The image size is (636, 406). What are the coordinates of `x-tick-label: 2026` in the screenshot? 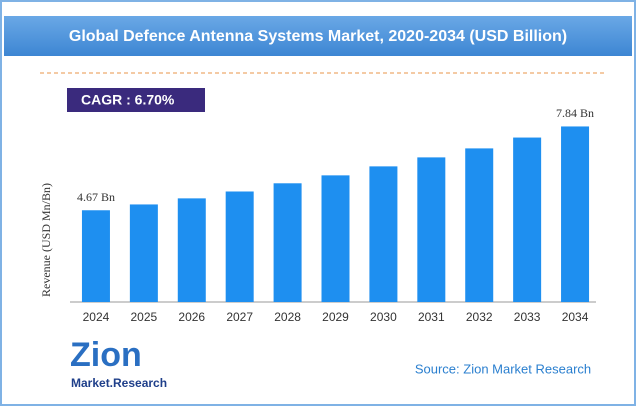 It's located at (191, 317).